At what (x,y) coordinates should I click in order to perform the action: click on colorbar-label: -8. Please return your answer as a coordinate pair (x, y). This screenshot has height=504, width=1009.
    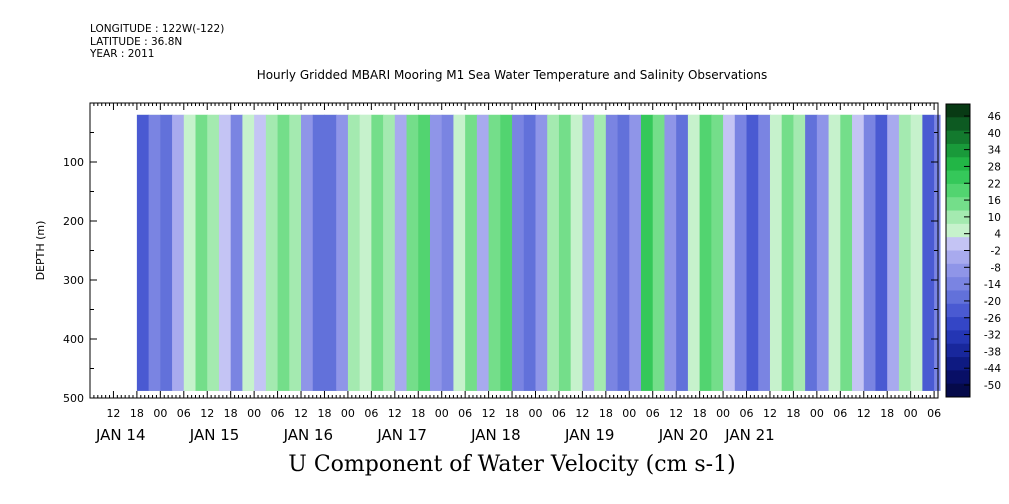
    Looking at the image, I should click on (996, 268).